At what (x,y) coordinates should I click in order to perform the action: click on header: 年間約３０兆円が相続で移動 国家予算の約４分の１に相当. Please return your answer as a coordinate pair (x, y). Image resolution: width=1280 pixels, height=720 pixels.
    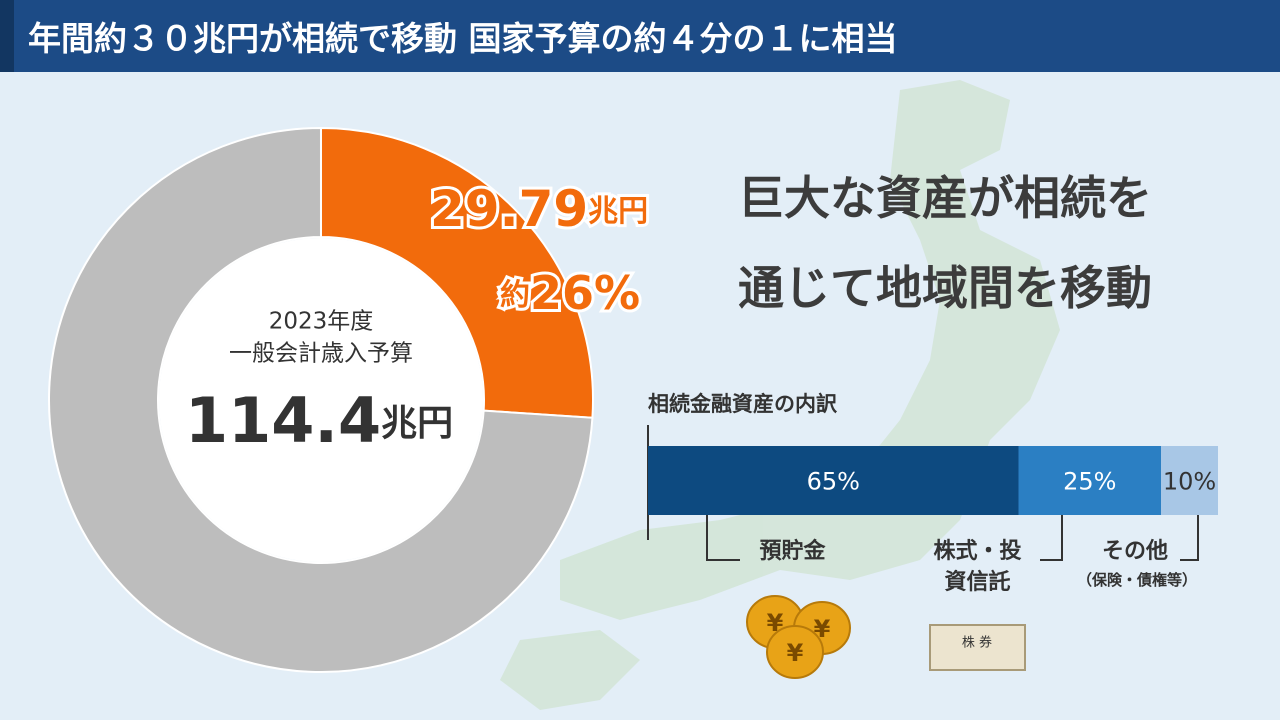
    Looking at the image, I should click on (640, 36).